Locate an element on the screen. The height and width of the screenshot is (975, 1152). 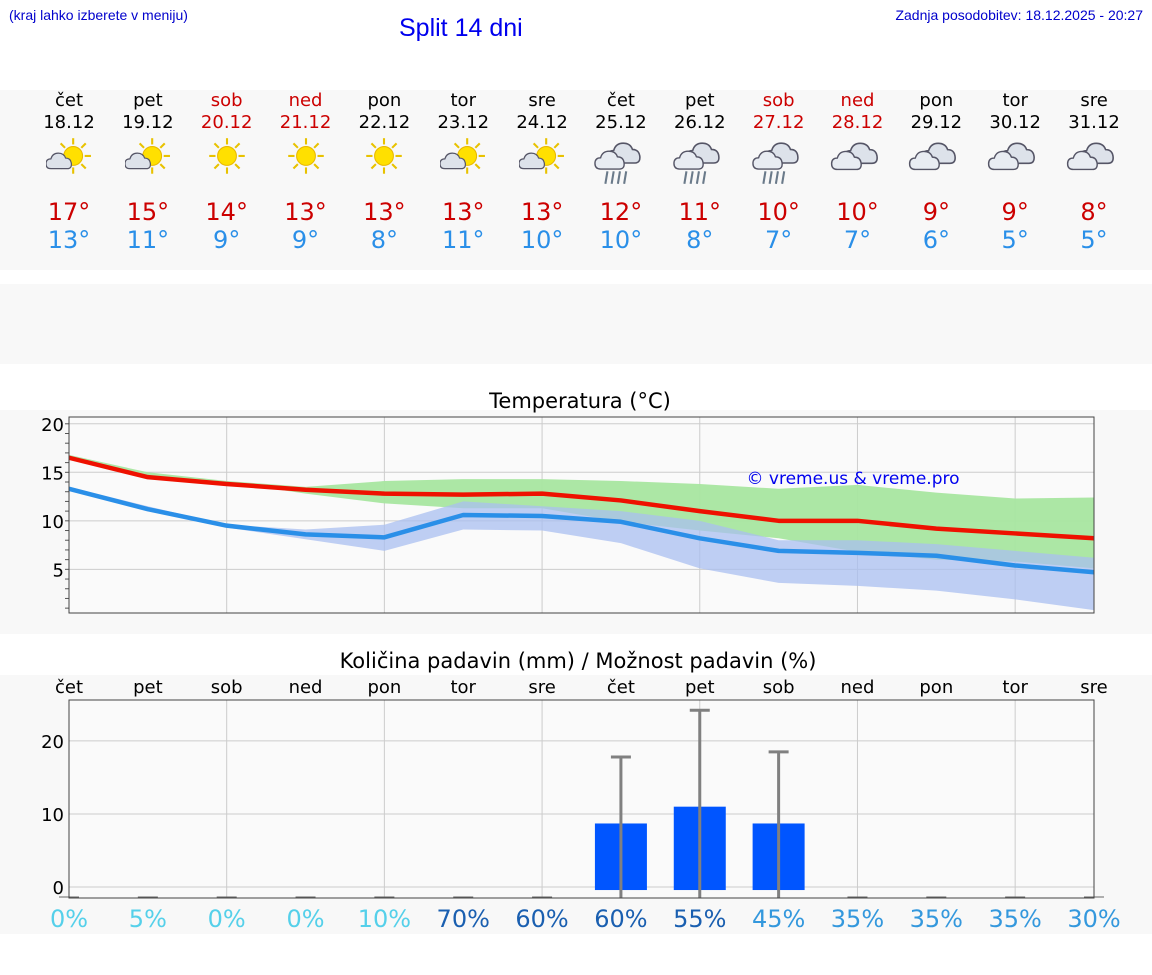
forecast-day: čet 25.12 is located at coordinates (621, 141).